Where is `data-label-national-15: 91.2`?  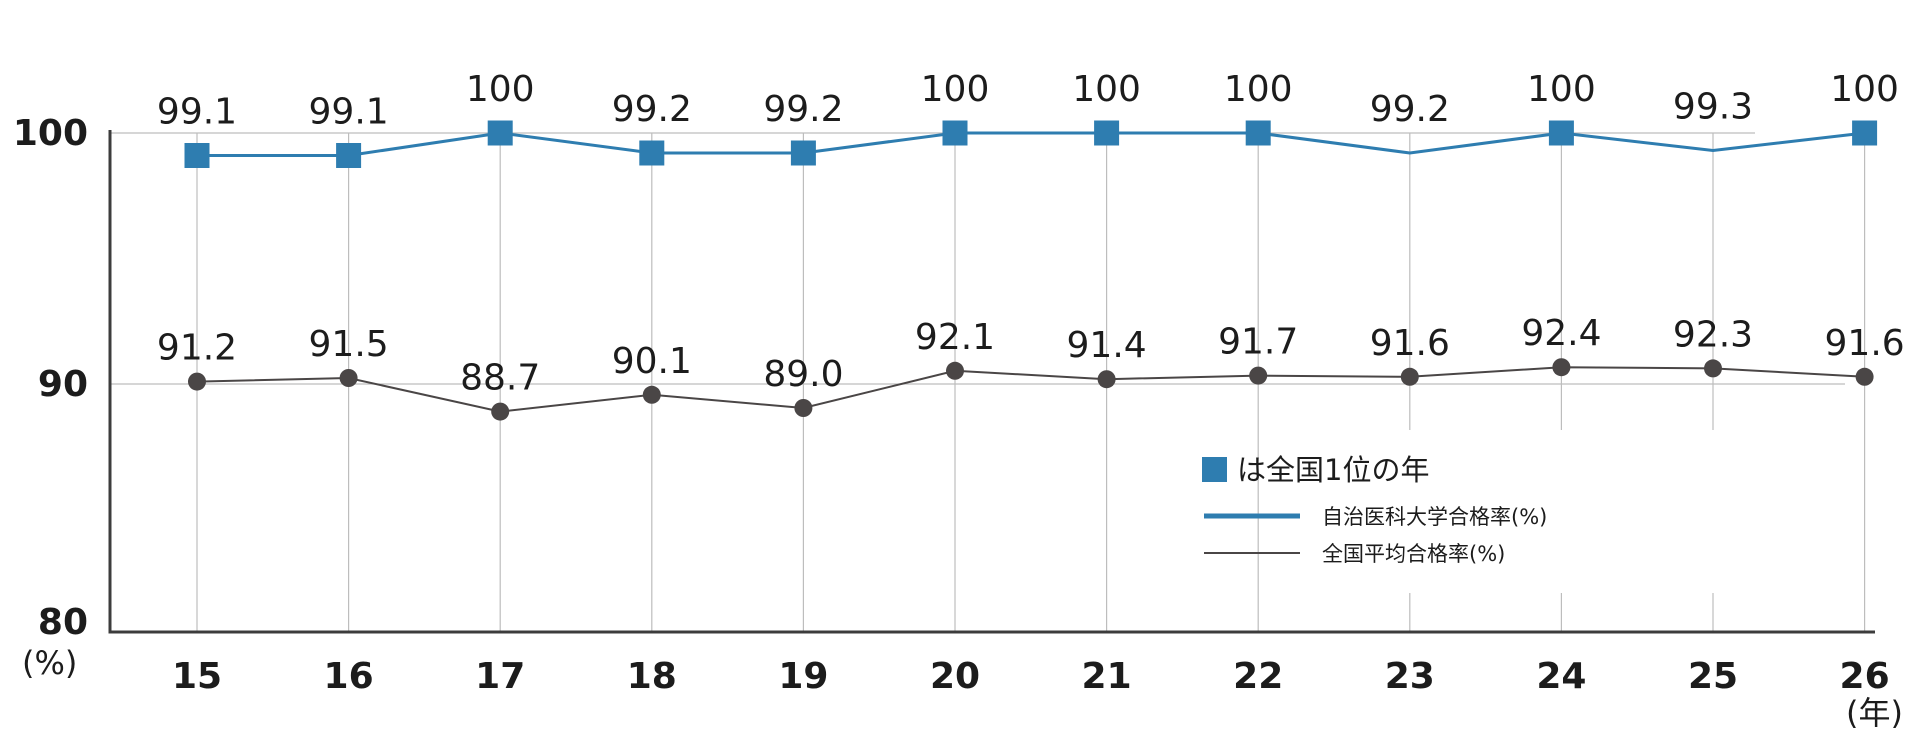 data-label-national-15: 91.2 is located at coordinates (197, 348).